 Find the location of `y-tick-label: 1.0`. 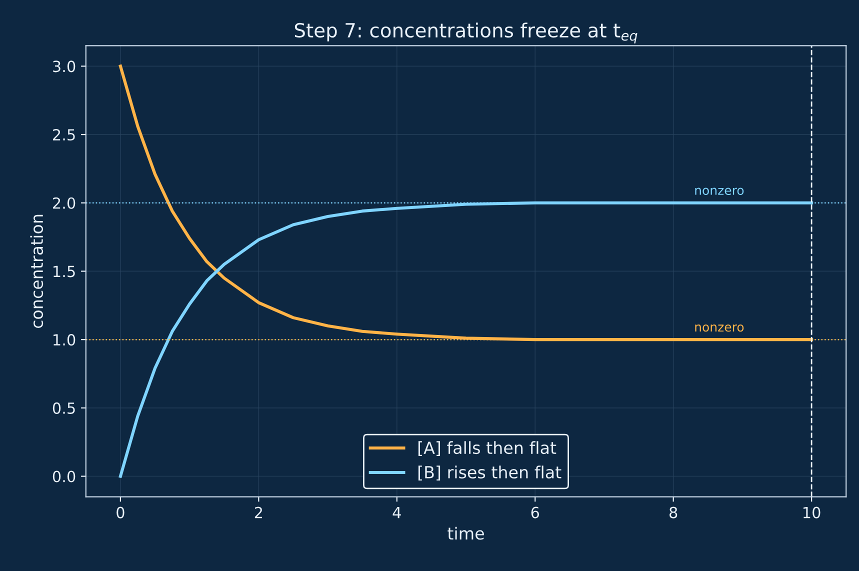

y-tick-label: 1.0 is located at coordinates (65, 340).